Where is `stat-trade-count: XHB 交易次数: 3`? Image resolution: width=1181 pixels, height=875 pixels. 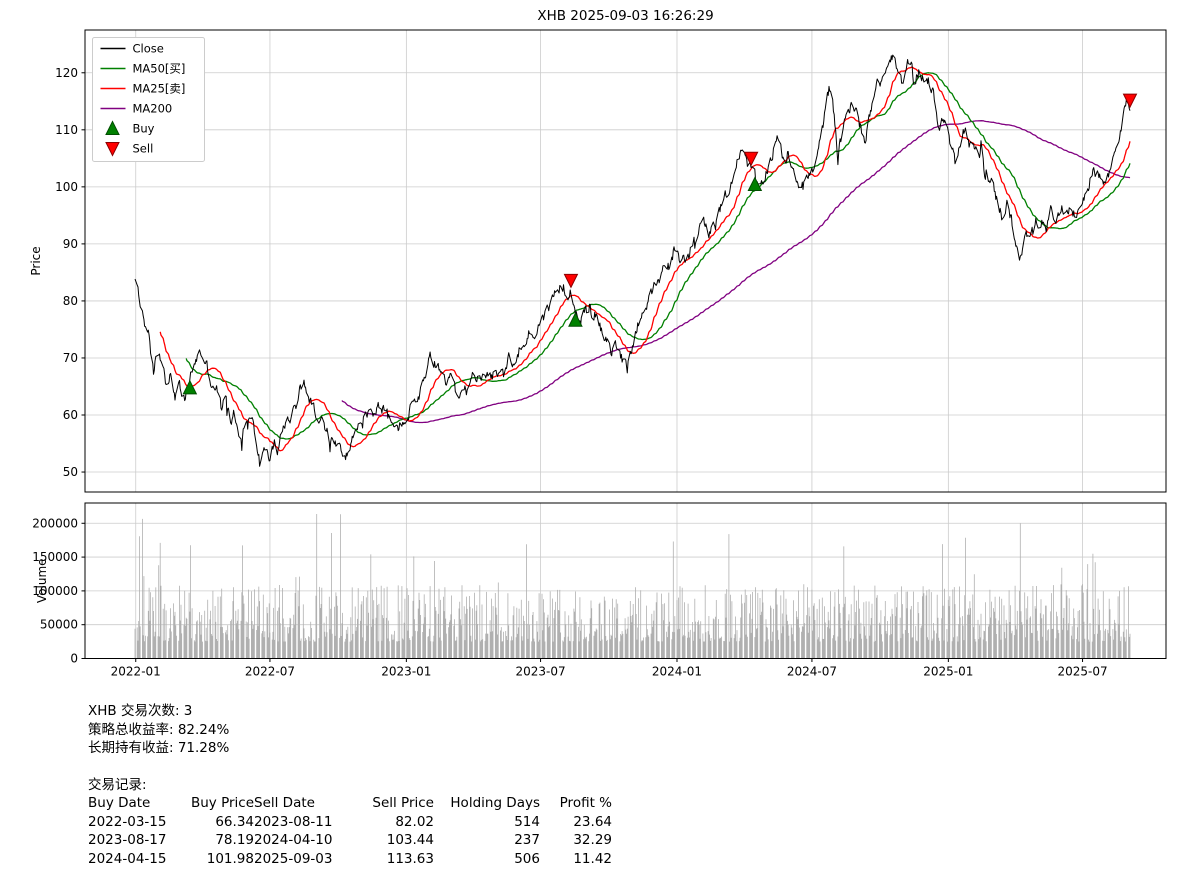 stat-trade-count: XHB 交易次数: 3 is located at coordinates (140, 711).